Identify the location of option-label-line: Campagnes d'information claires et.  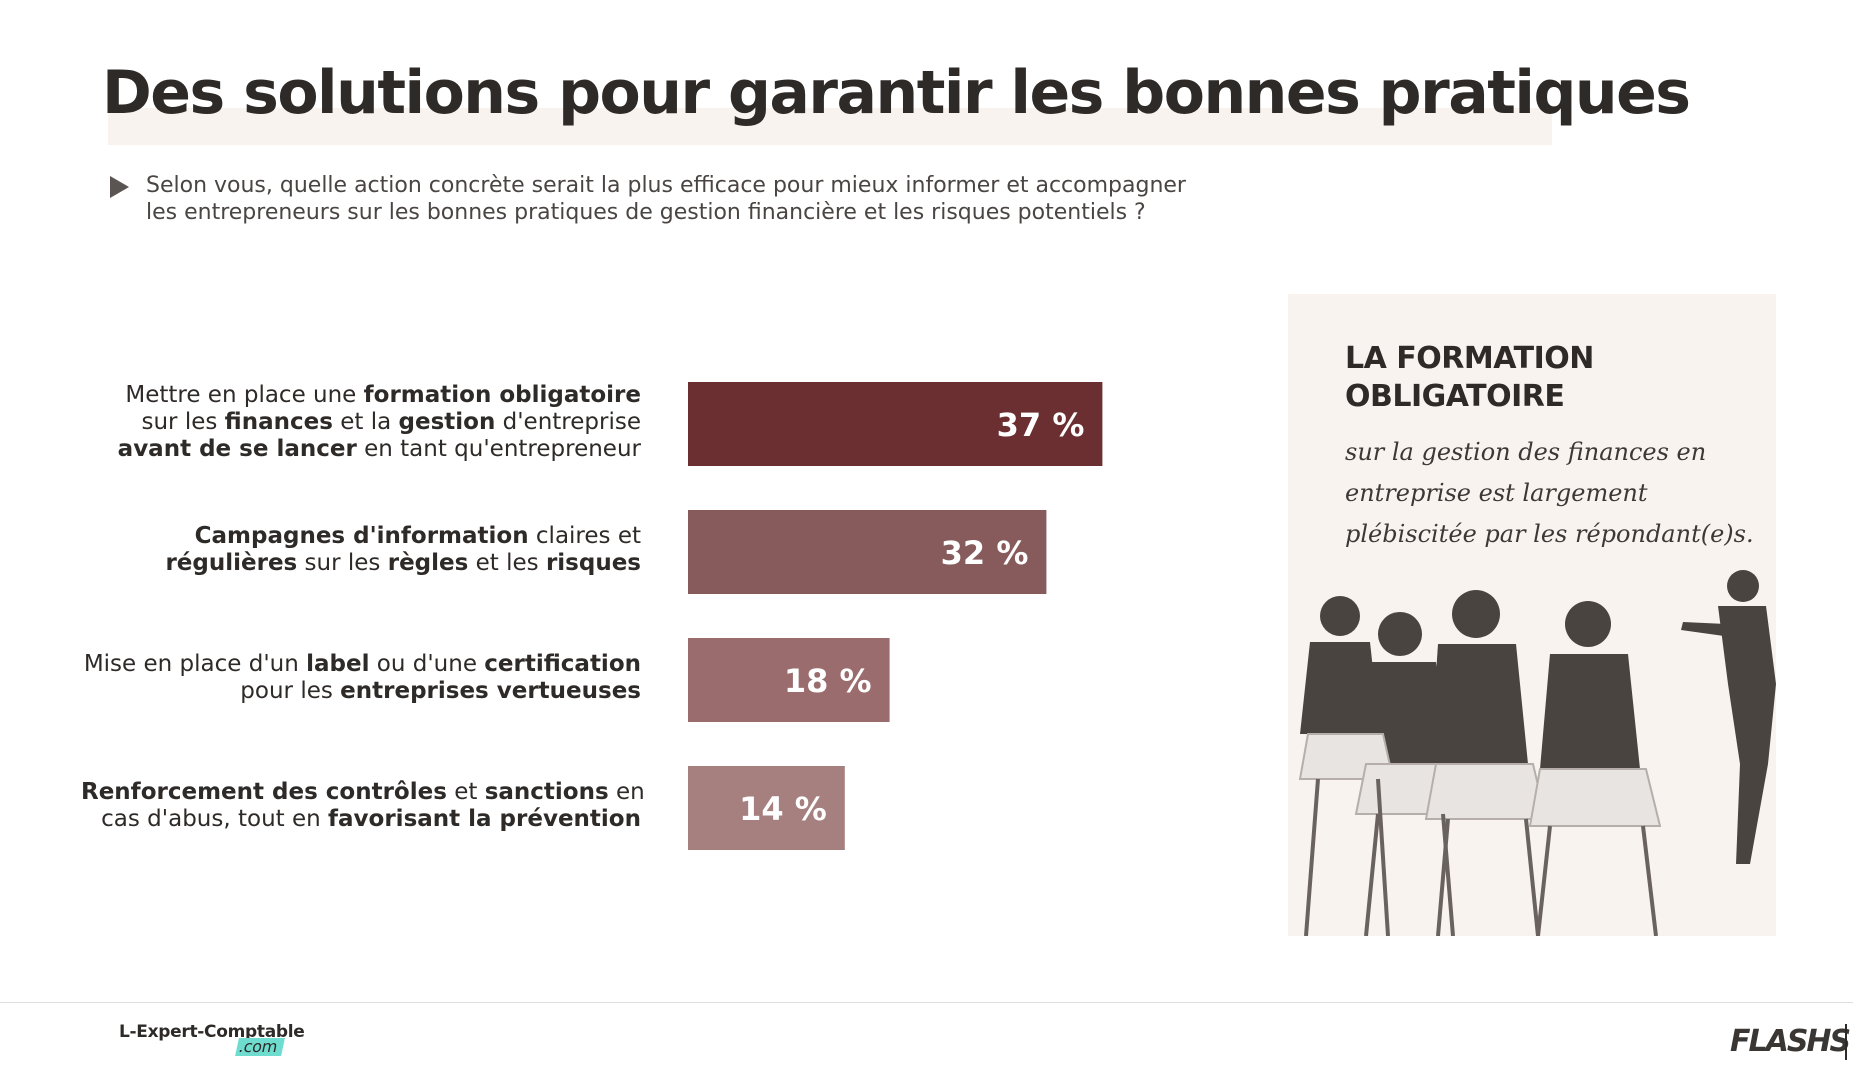
(361, 536).